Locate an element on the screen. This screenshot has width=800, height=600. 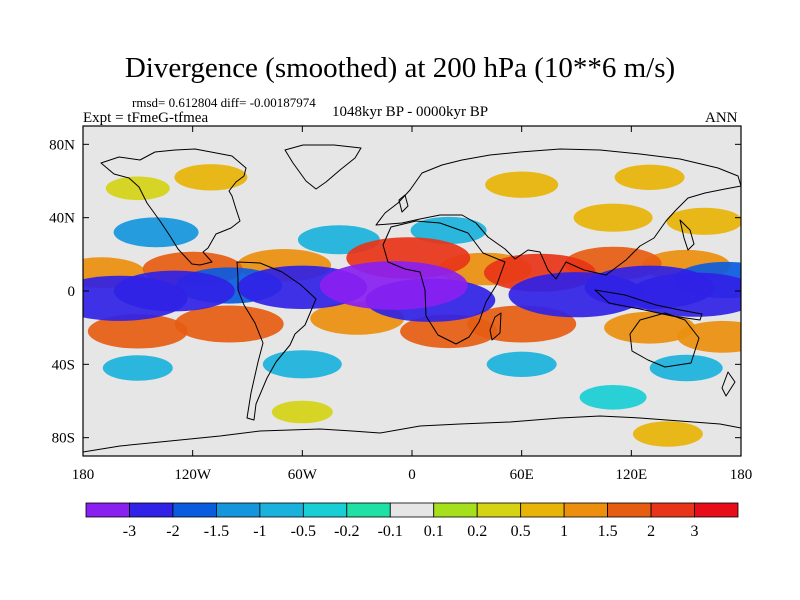
coastline-indonesia is located at coordinates (648, 305).